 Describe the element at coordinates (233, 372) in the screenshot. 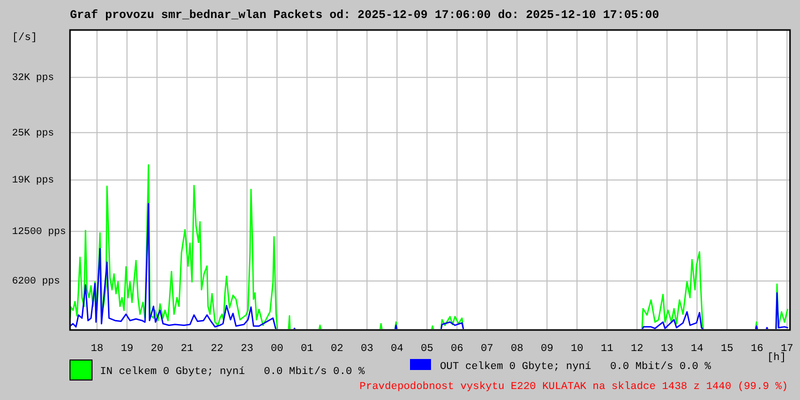

I see `legend-label: IN celkem 0 Gbyte; nyní 0.0 Mbit/s 0.0 %` at that location.